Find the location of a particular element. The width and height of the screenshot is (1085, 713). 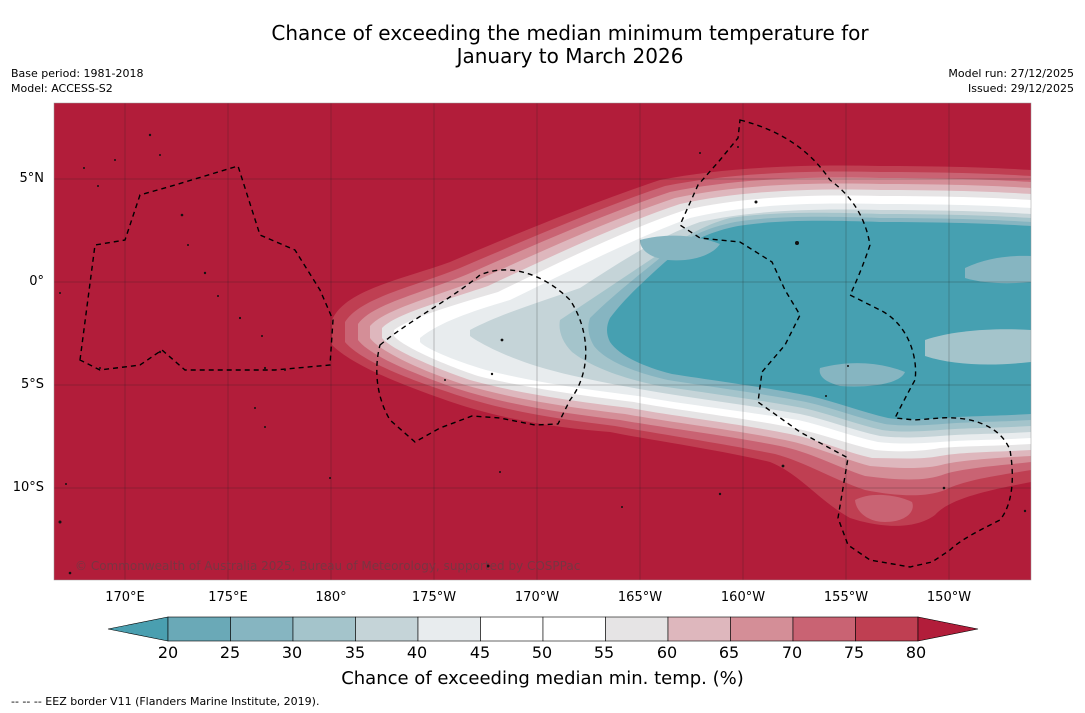

lon-label-150w: 150°W is located at coordinates (949, 597).